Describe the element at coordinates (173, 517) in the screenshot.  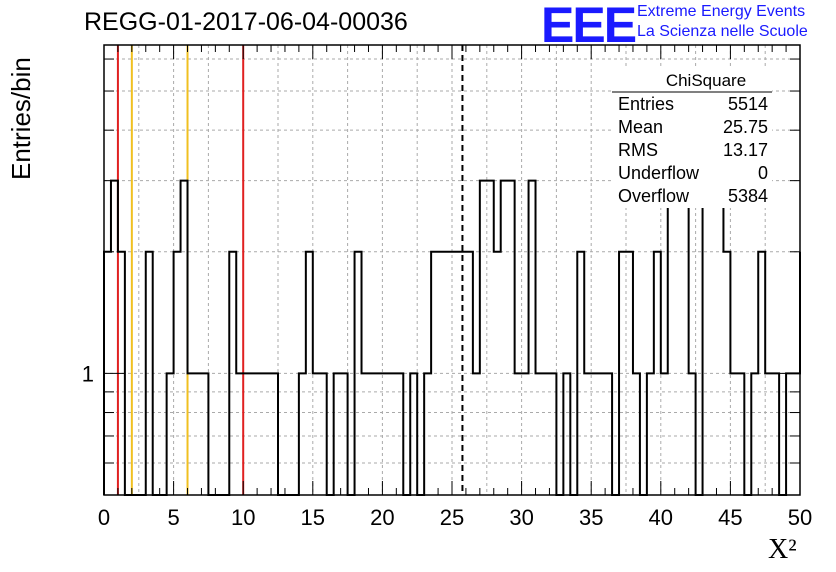
I see `x-tick-label: 5` at that location.